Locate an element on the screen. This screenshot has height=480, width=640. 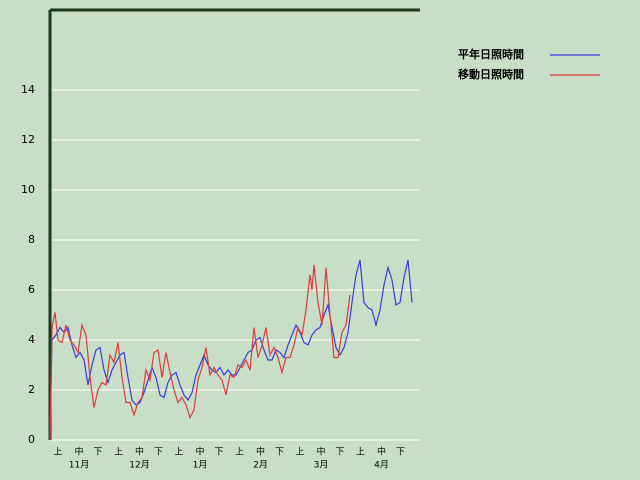
y-tick-label: 4 is located at coordinates (31, 339).